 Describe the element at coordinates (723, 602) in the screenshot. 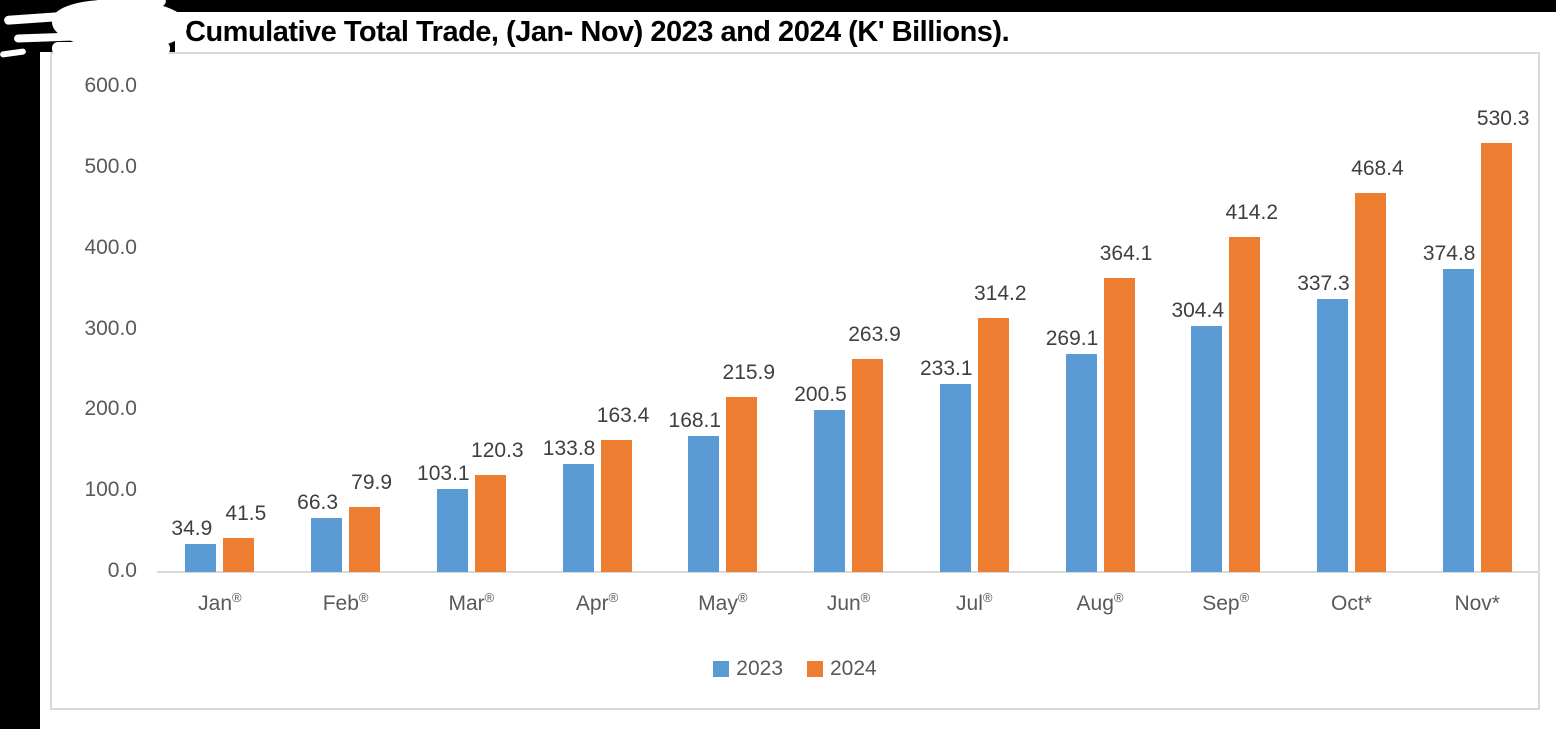

I see `x-axis-label: May®` at that location.